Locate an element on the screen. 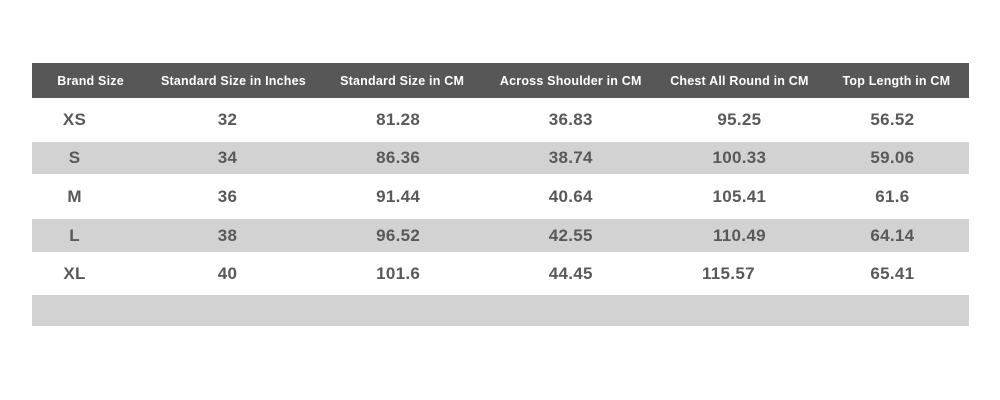 Image resolution: width=1000 pixels, height=400 pixels. table-row-m: M 36 91.44 40.64 105.41 61.6 is located at coordinates (500, 196).